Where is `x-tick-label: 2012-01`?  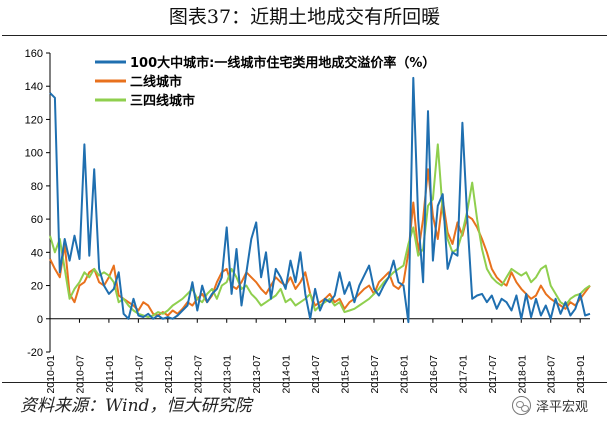 x-tick-label: 2012-01 is located at coordinates (169, 374).